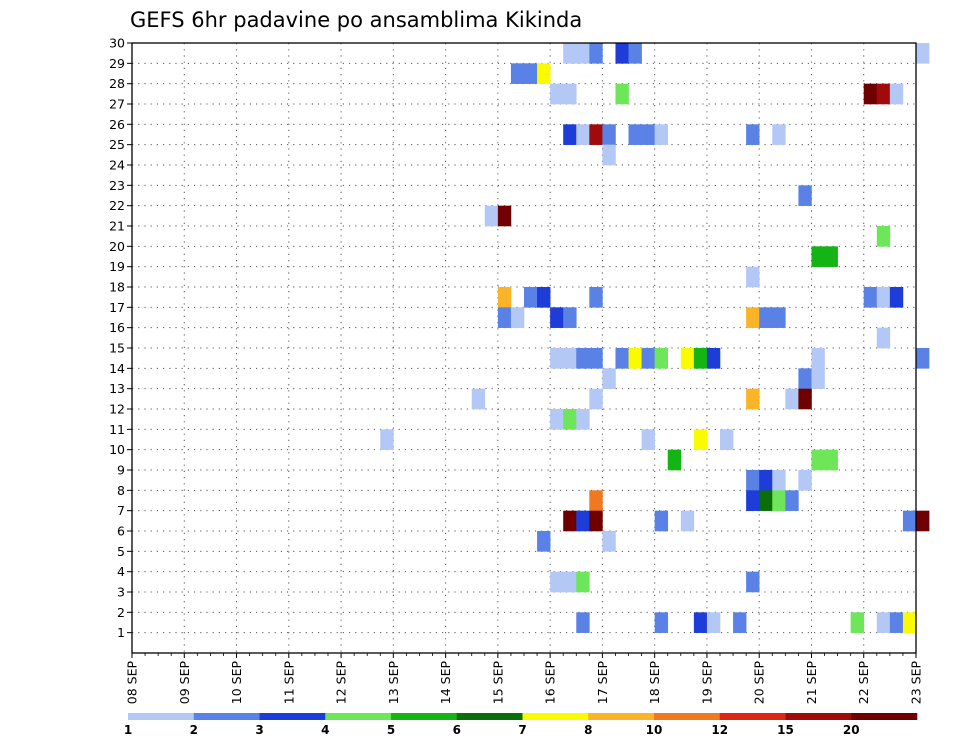  Describe the element at coordinates (117, 409) in the screenshot. I see `y-tick-label: 12` at that location.